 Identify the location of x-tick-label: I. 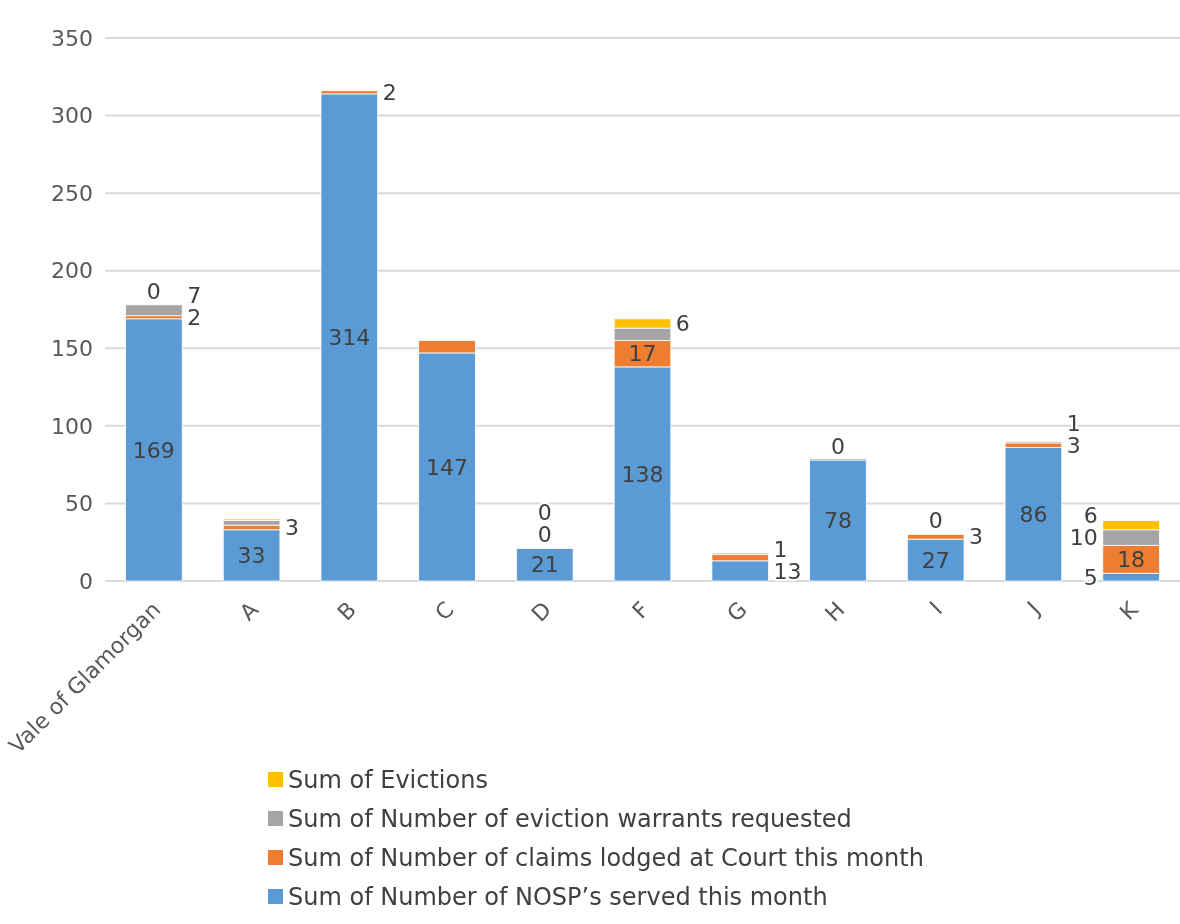
(936, 608).